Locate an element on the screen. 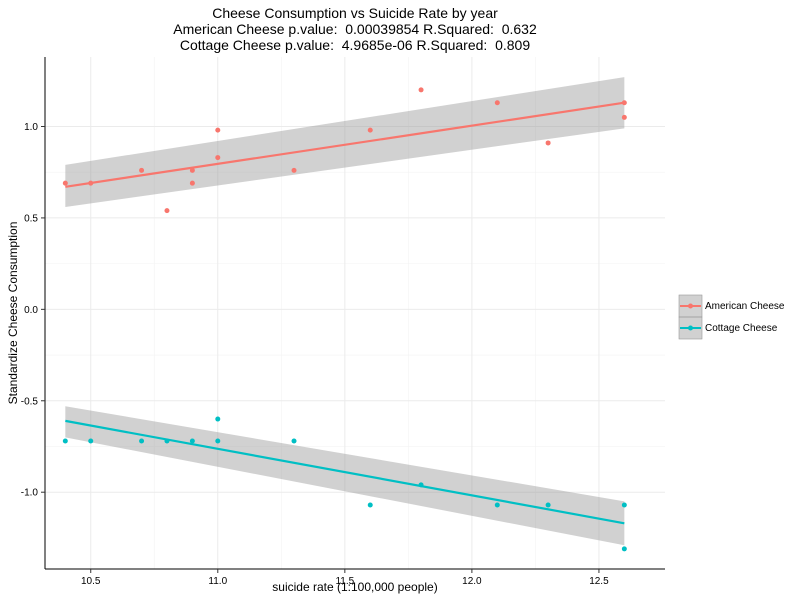 The width and height of the screenshot is (800, 600). x-tick-label: 12.0 is located at coordinates (472, 581).